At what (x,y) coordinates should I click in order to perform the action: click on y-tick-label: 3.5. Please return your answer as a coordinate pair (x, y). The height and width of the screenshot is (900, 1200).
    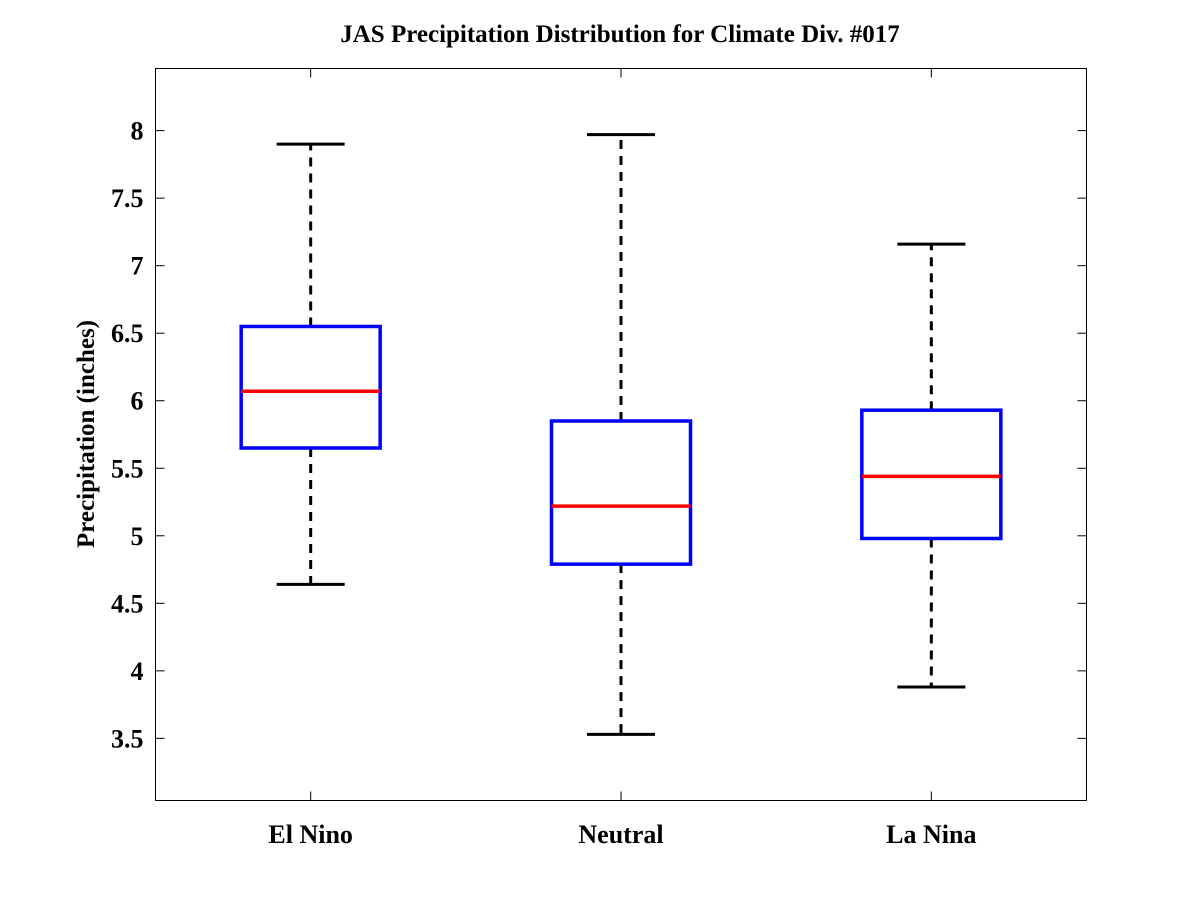
    Looking at the image, I should click on (127, 738).